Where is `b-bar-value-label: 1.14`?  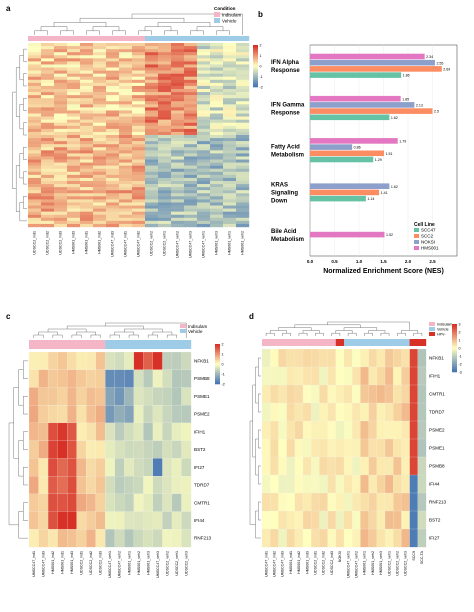
b-bar-value-label: 1.14 is located at coordinates (370, 199).